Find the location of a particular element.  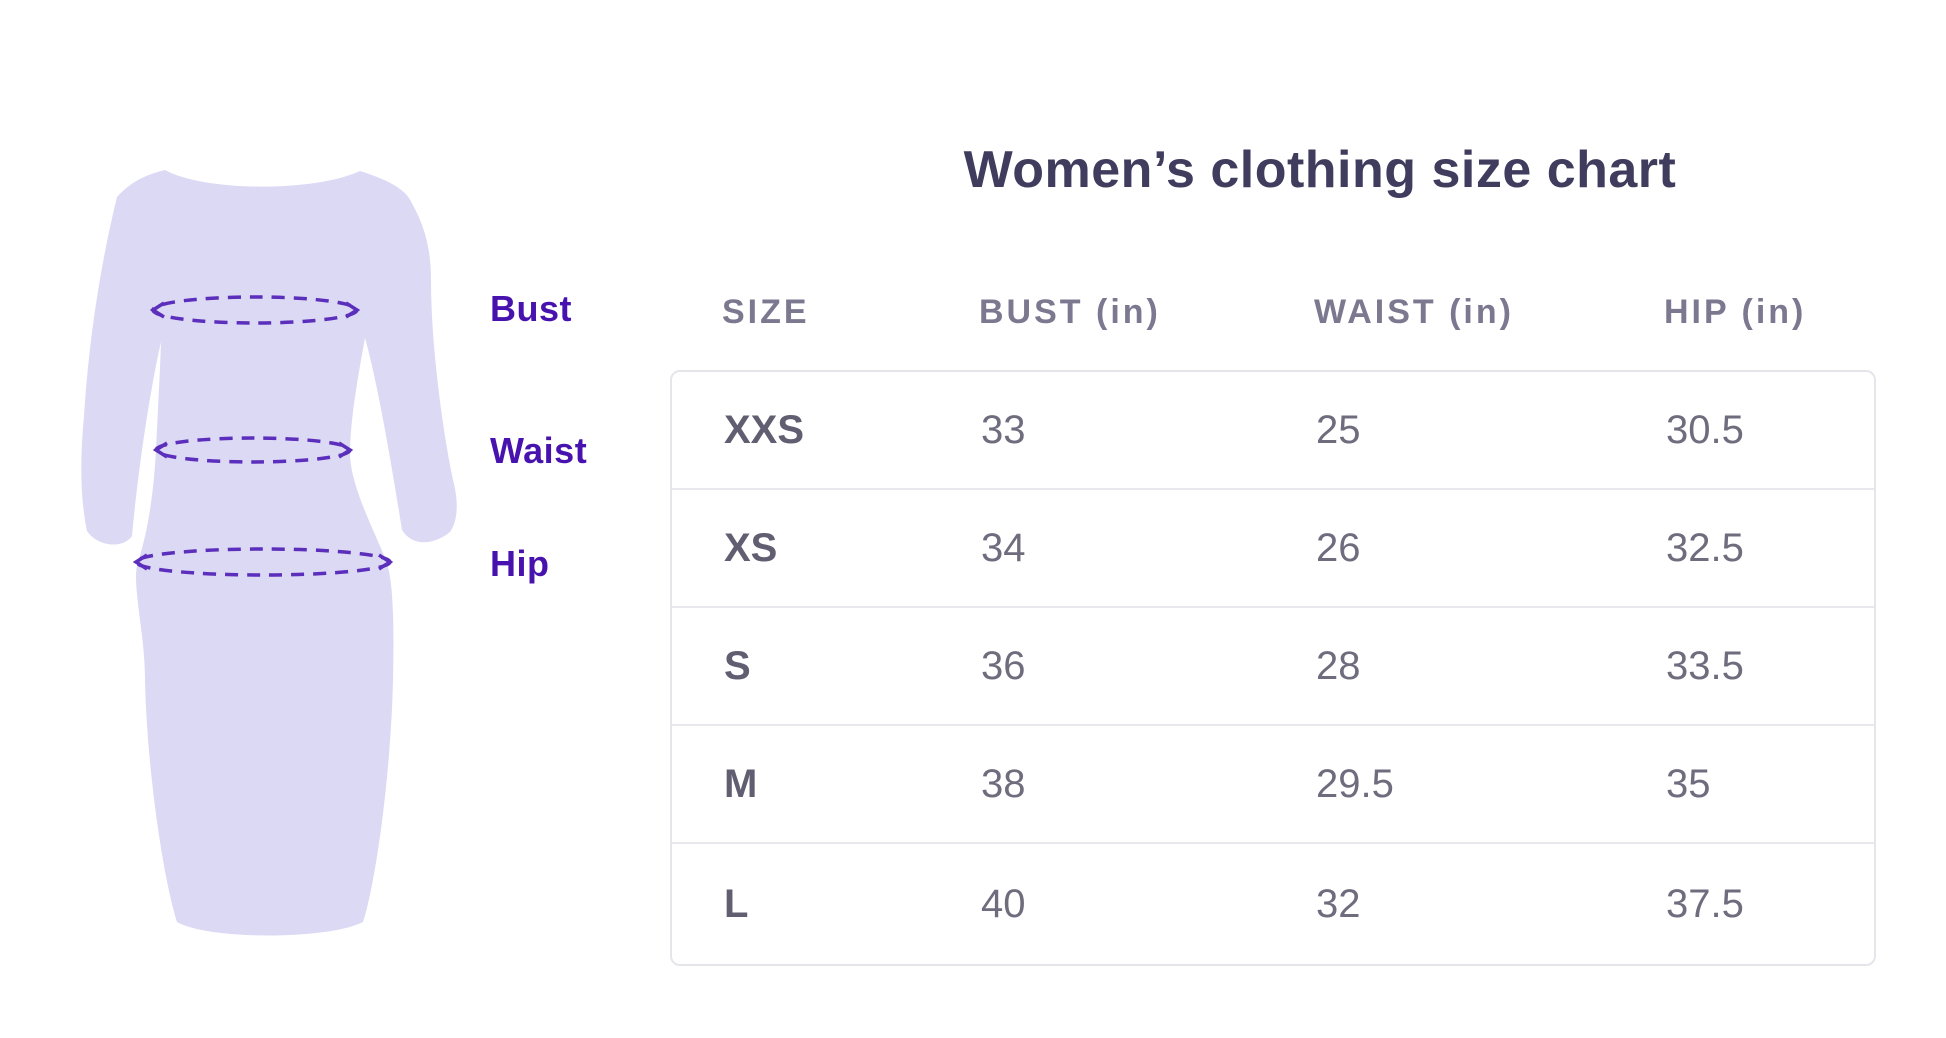

table-row: M 38 29.5 35 is located at coordinates (1273, 785).